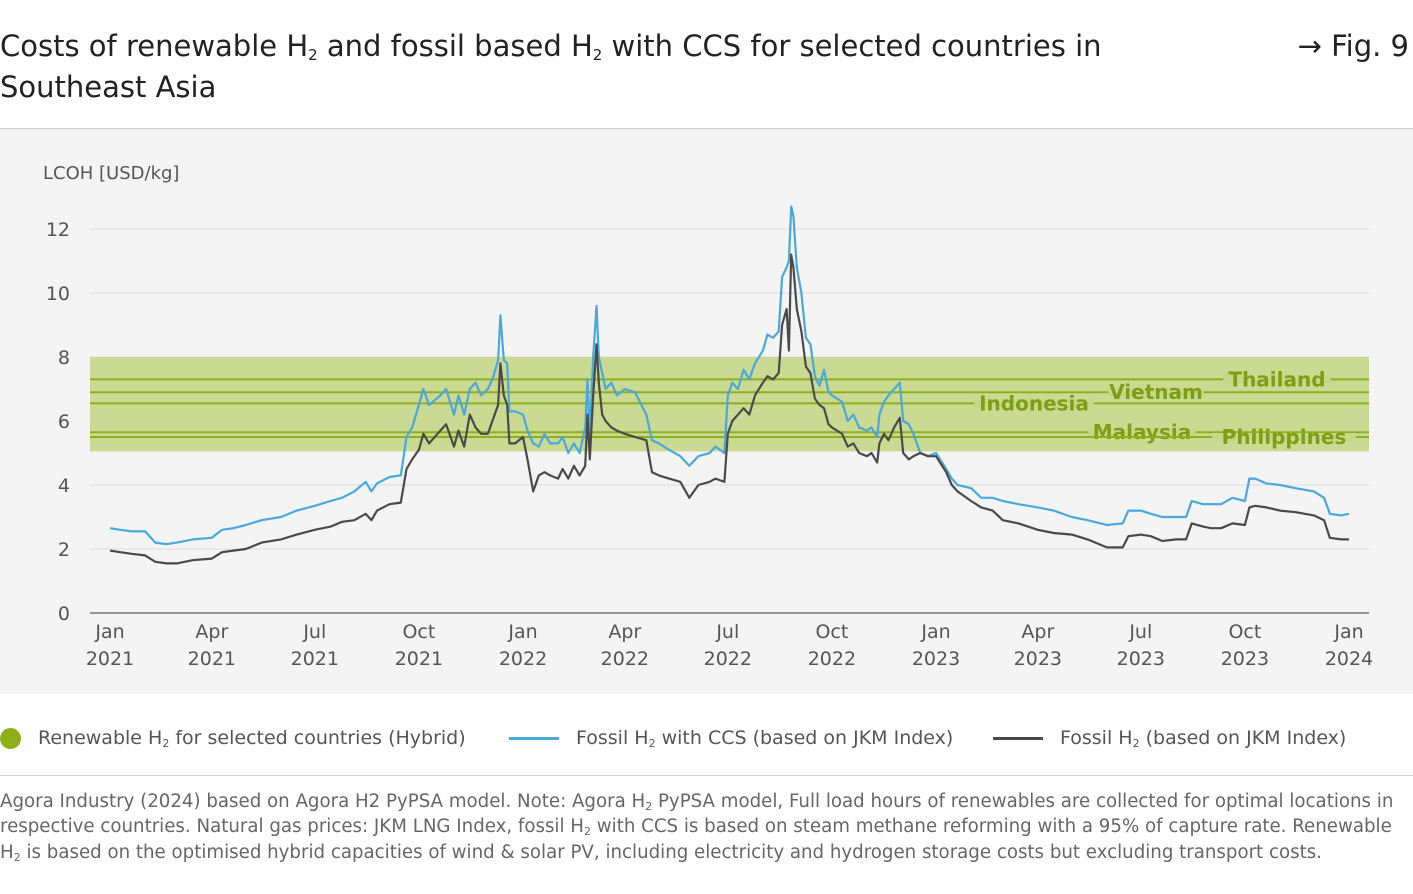  I want to click on x-tick-label-year-9: 2023, so click(1038, 659).